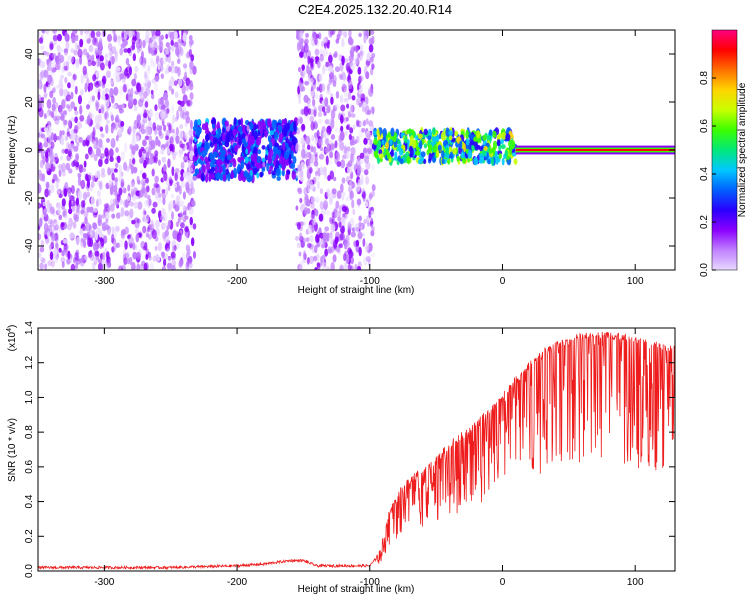 Image resolution: width=750 pixels, height=600 pixels. What do you see at coordinates (29, 432) in the screenshot?
I see `snr-y-tick-label: 0.8` at bounding box center [29, 432].